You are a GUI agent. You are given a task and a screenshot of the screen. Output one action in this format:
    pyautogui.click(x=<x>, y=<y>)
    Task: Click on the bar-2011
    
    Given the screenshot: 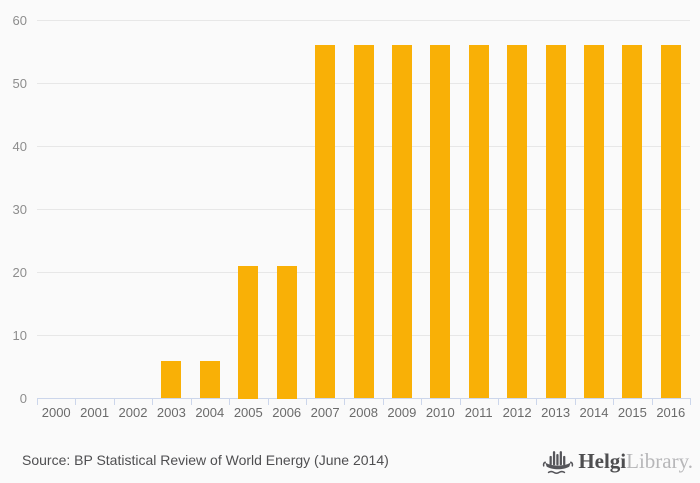 What is the action you would take?
    pyautogui.click(x=478, y=222)
    